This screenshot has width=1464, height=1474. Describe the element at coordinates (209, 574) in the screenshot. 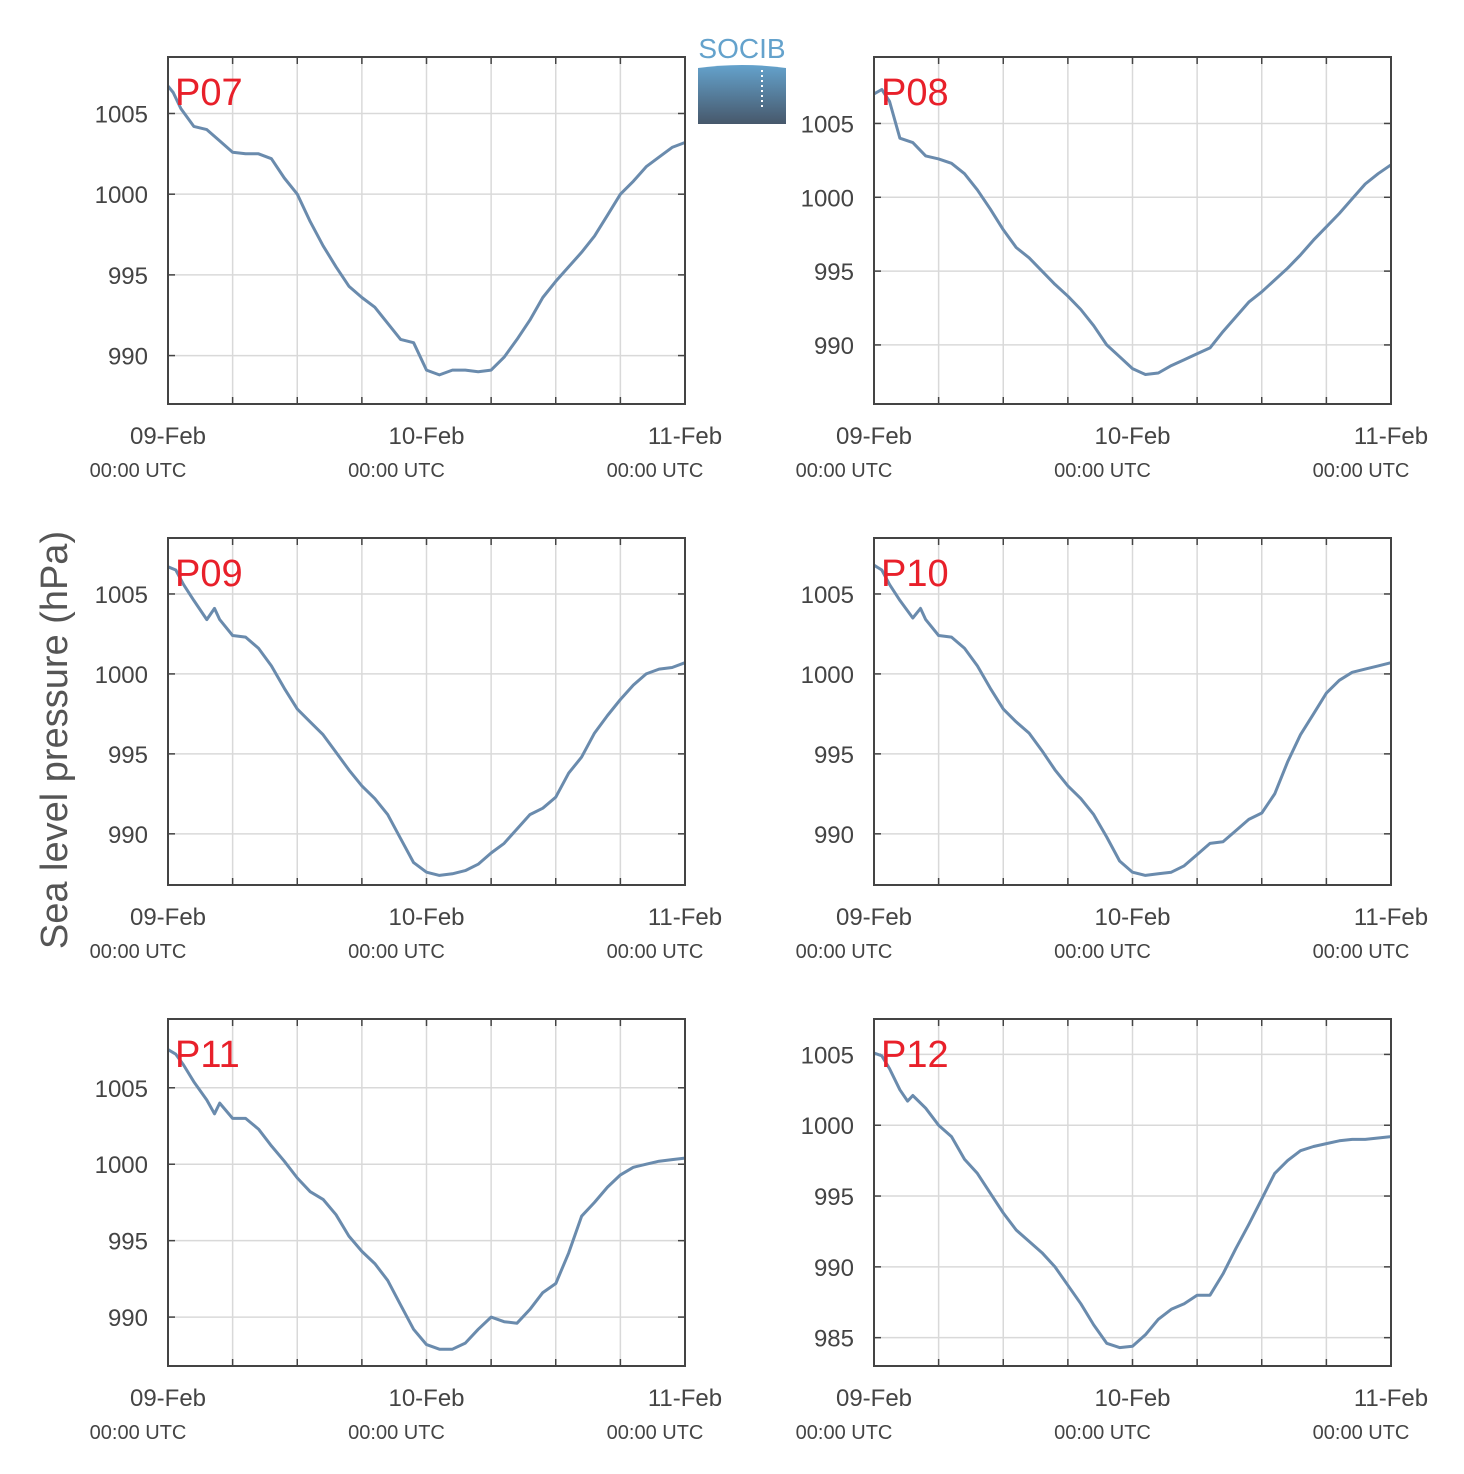

I see `panel-title: P09` at that location.